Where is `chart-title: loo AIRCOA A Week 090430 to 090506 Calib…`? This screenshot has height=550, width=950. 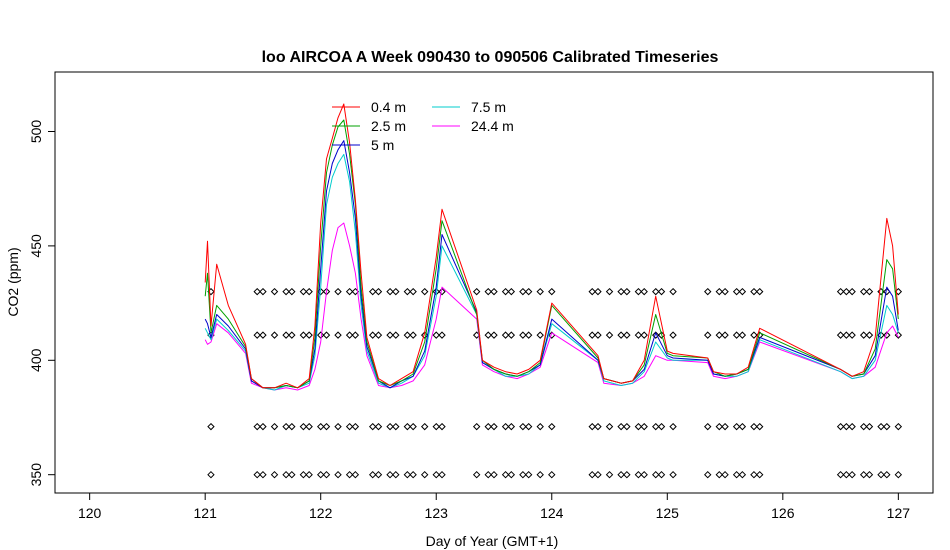
chart-title: loo AIRCOA A Week 090430 to 090506 Calib… is located at coordinates (490, 57).